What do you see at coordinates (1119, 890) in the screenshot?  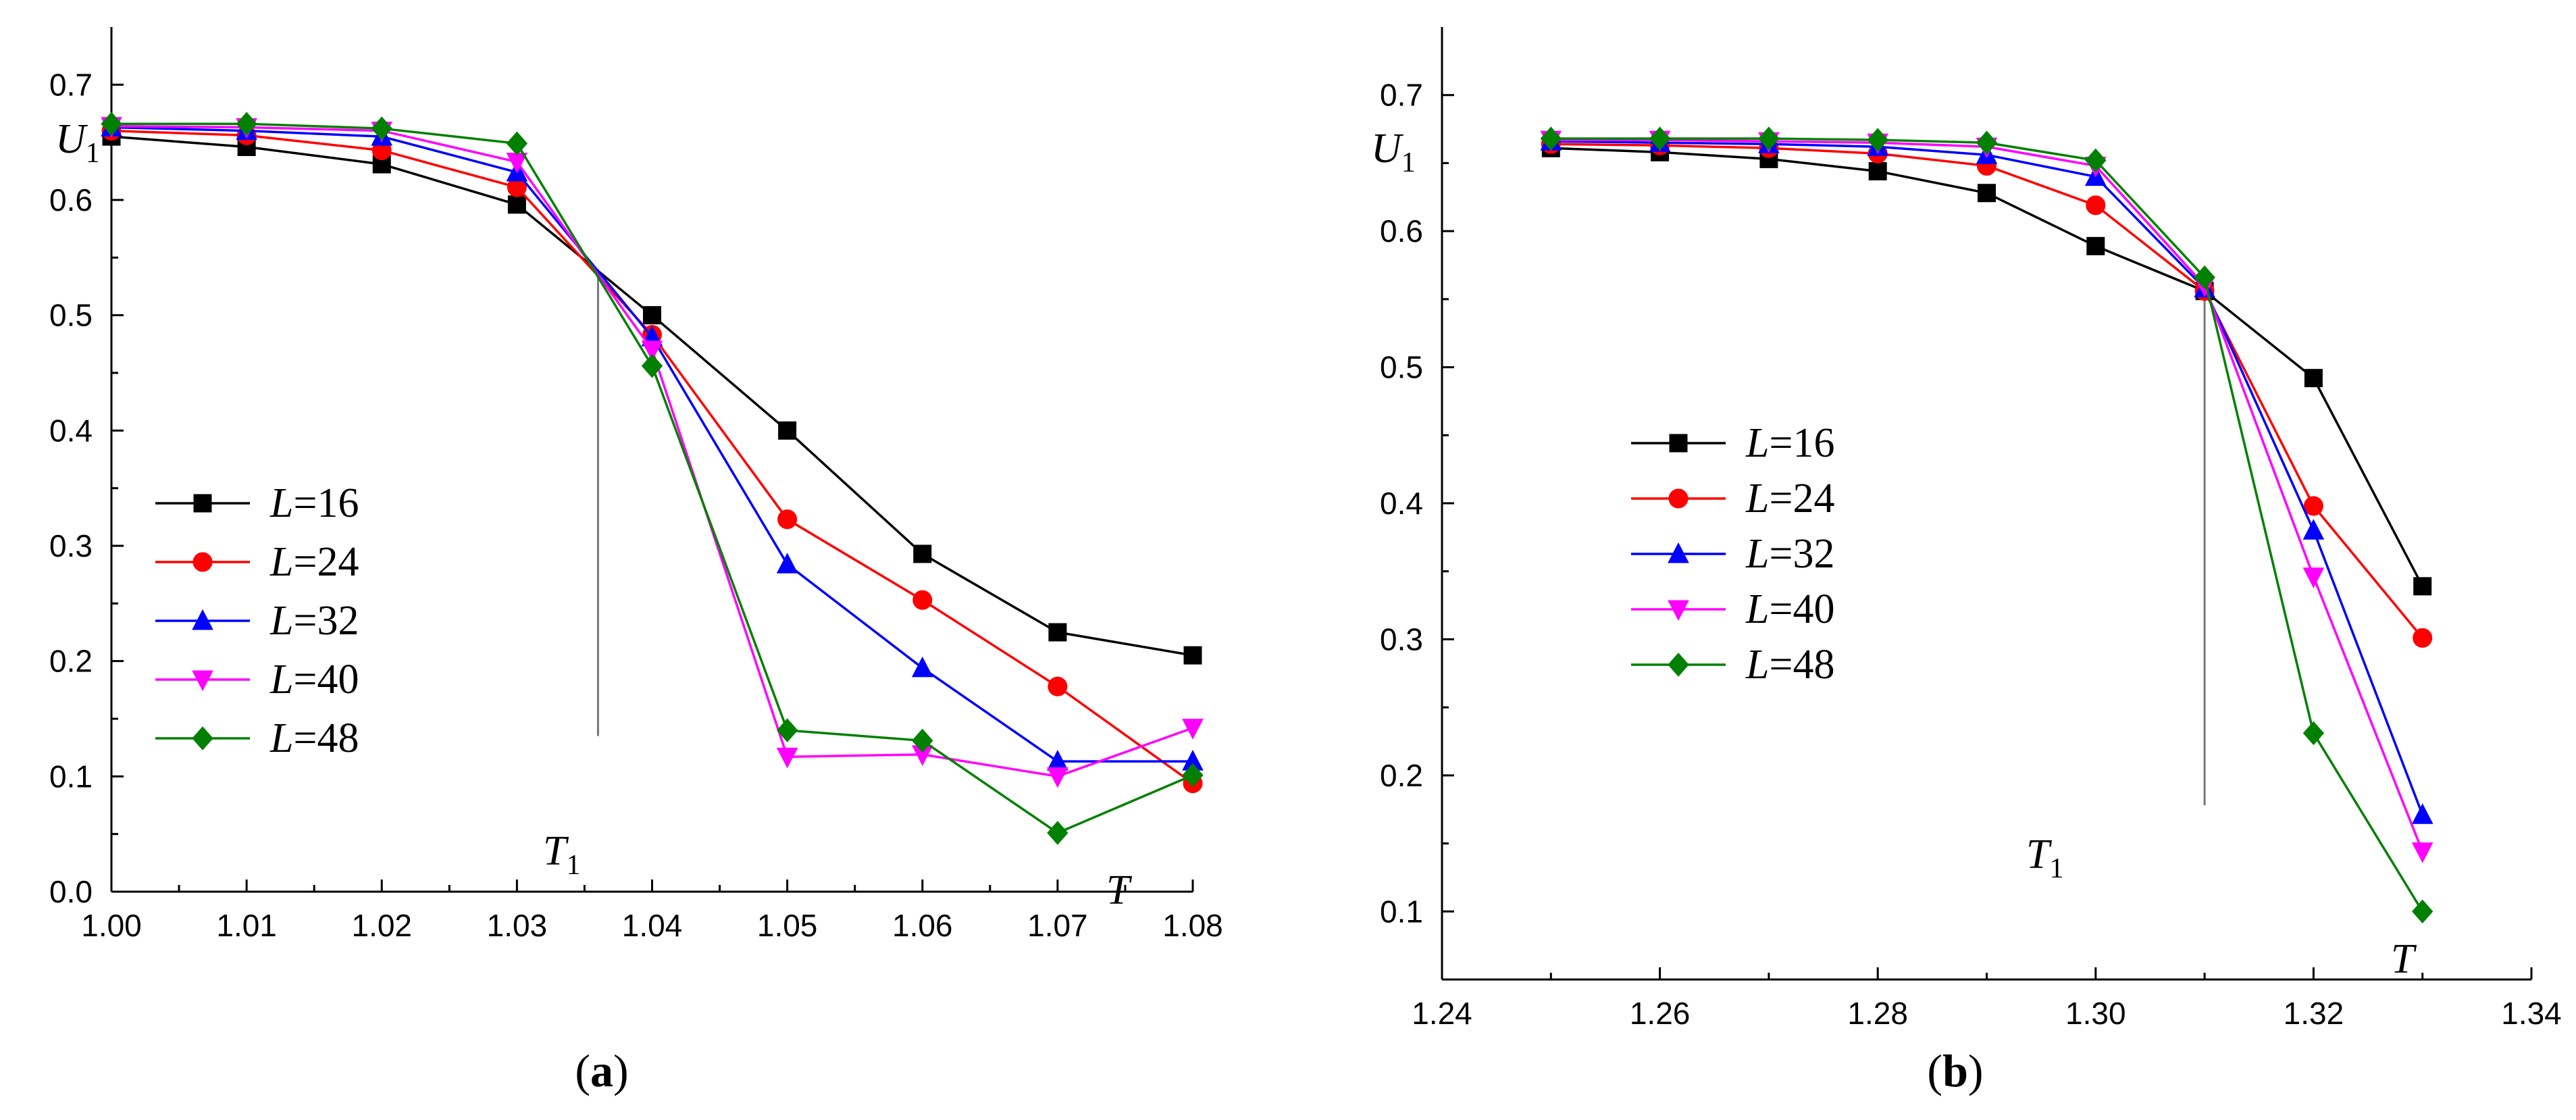 I see `x-axis-label-a: T` at bounding box center [1119, 890].